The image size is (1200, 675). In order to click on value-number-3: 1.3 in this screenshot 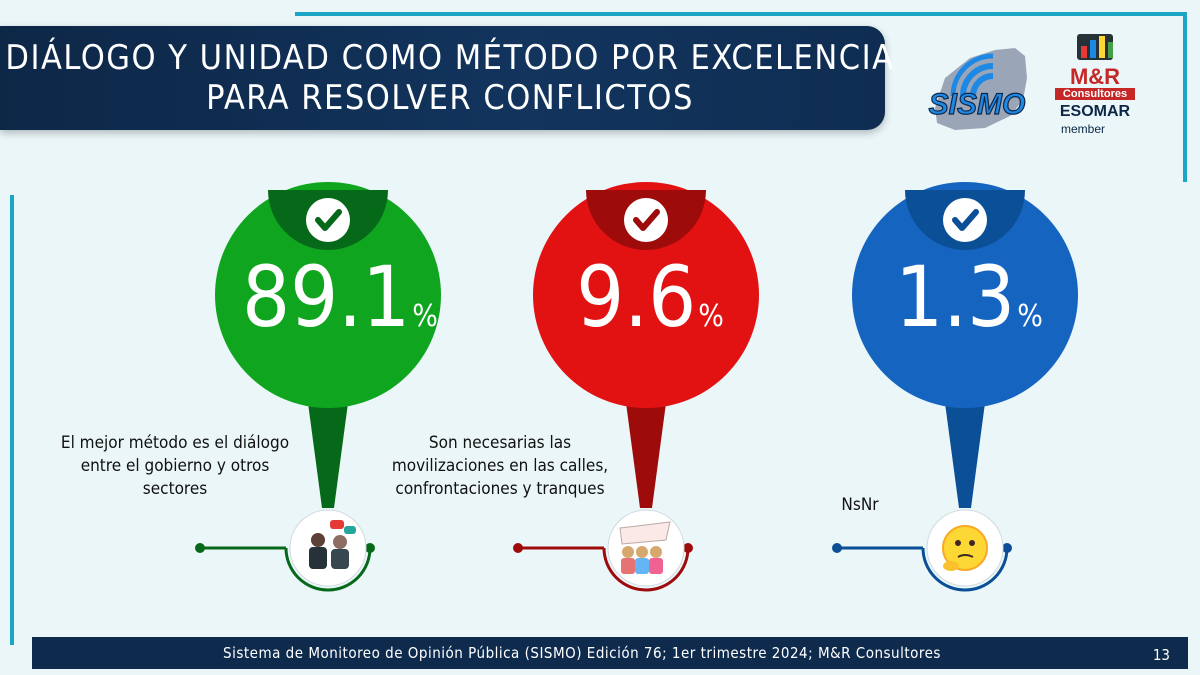, I will do `click(955, 297)`.